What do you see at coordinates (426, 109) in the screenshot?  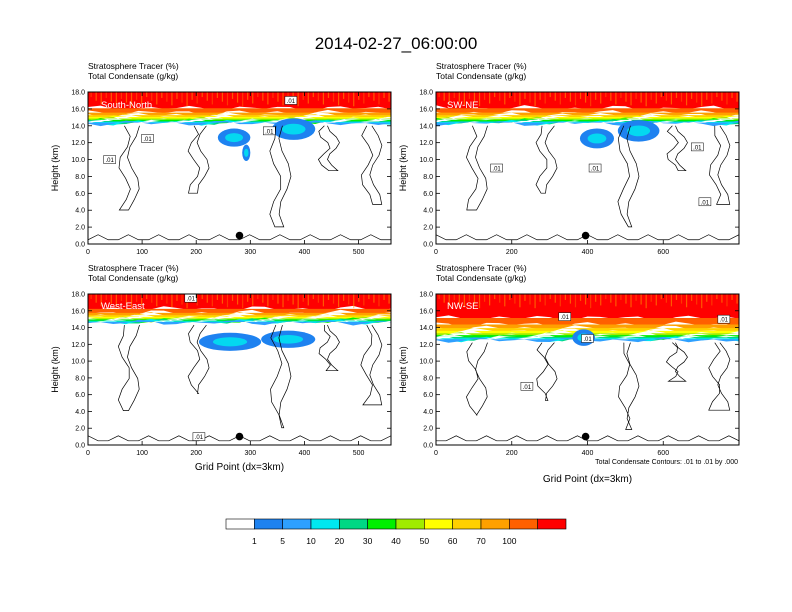 I see `y-tick-label: 16.0` at bounding box center [426, 109].